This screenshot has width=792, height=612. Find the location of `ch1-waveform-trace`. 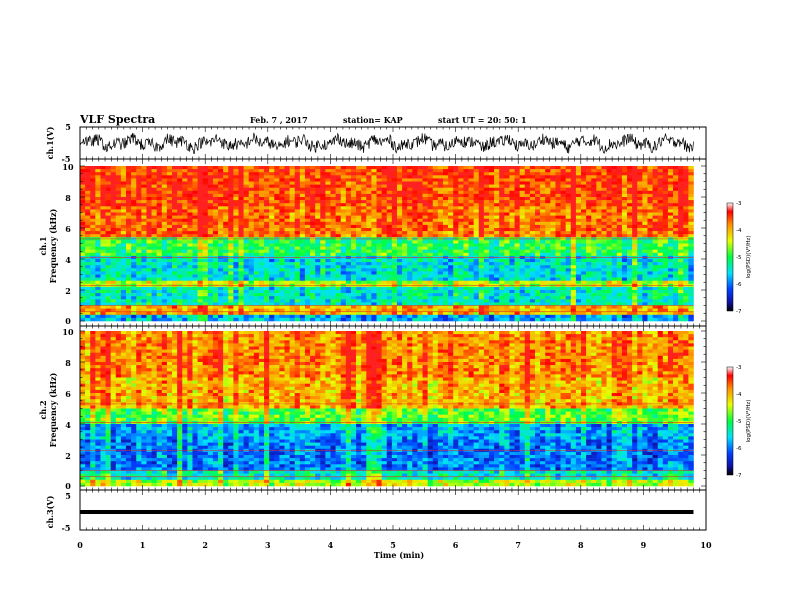

ch1-waveform-trace is located at coordinates (387, 143).